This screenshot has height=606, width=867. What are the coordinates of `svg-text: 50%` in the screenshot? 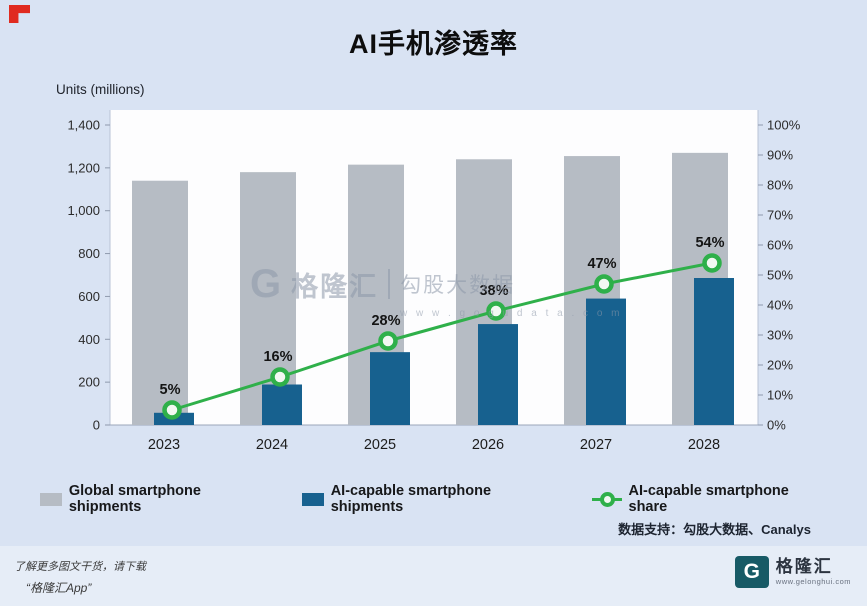 It's located at (780, 275).